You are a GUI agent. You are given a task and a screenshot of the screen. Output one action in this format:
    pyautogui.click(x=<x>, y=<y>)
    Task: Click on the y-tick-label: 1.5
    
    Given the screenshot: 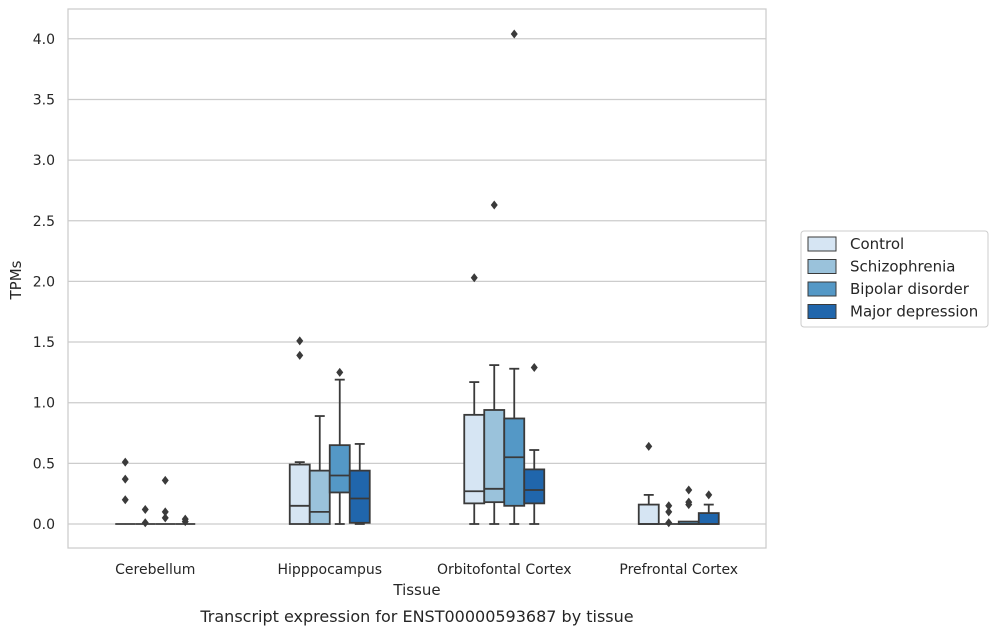 What is the action you would take?
    pyautogui.click(x=44, y=343)
    